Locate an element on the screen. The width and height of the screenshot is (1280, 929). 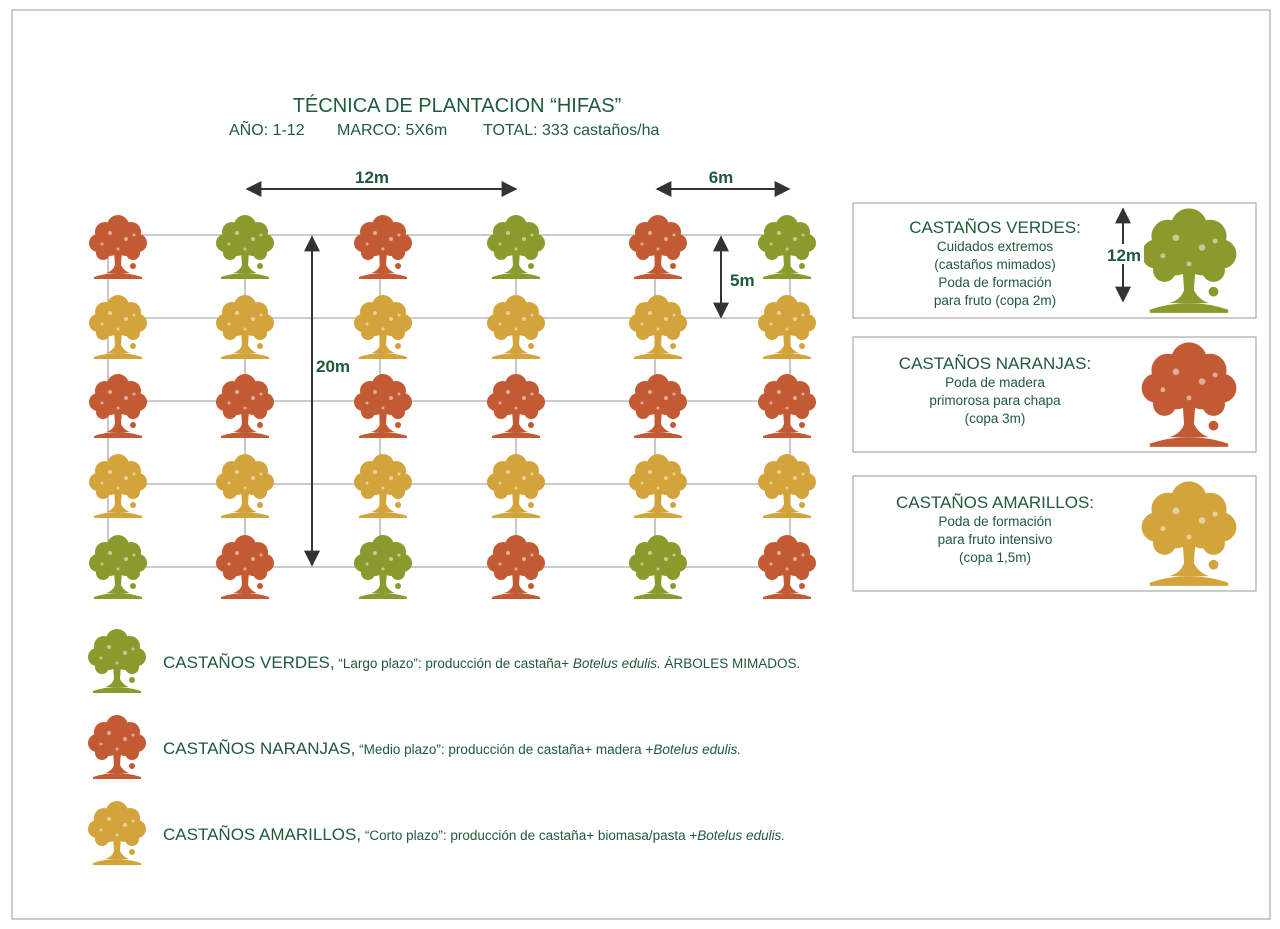
card-line: (castaños mimados) is located at coordinates (995, 264).